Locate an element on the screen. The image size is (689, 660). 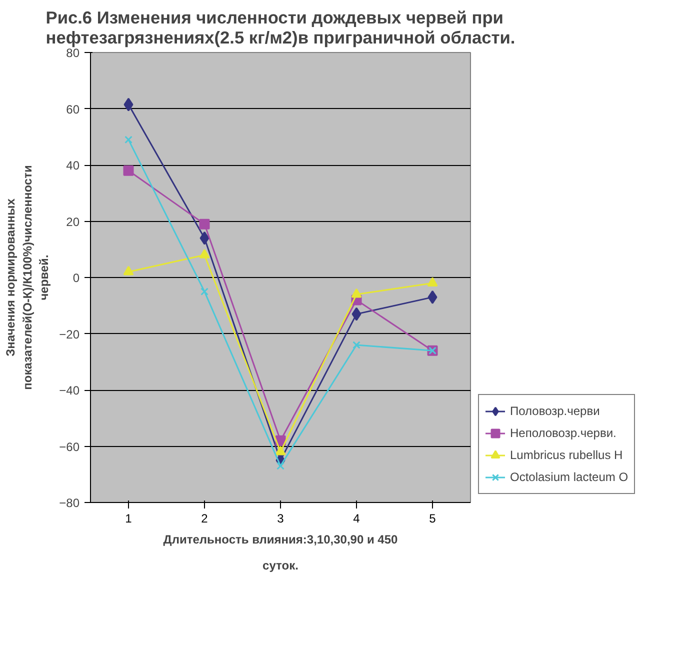
y-tick-label: −60 is located at coordinates (69, 447).